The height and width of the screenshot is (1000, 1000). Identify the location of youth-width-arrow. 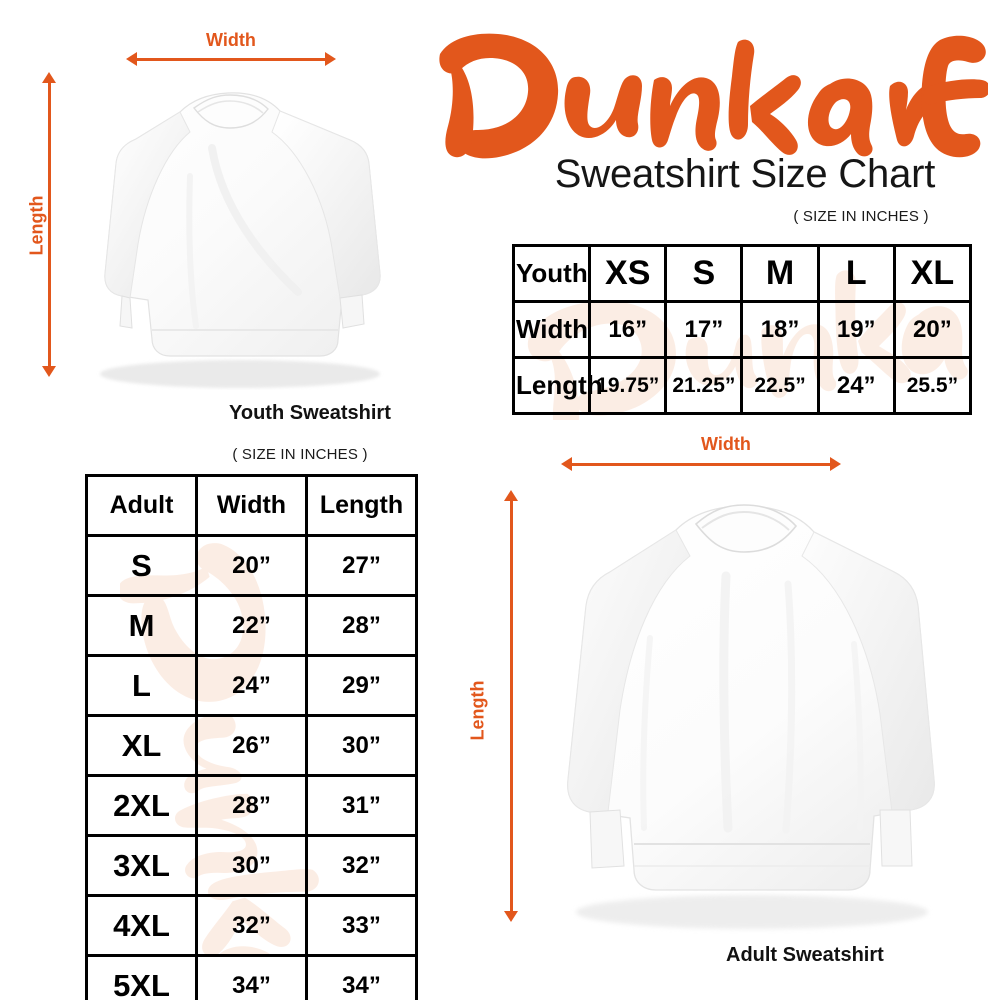
(231, 59).